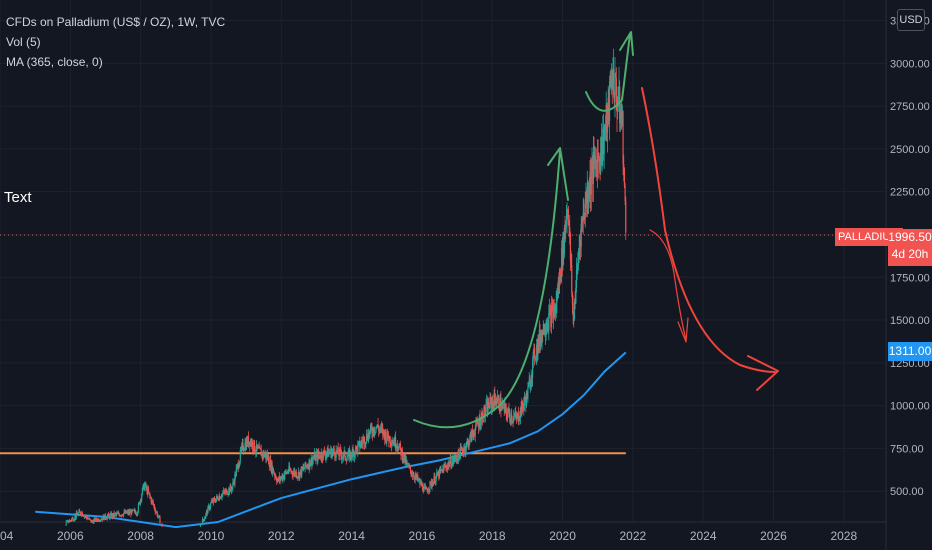  What do you see at coordinates (54, 62) in the screenshot?
I see `legend-moving-average: MA (365, close, 0)` at bounding box center [54, 62].